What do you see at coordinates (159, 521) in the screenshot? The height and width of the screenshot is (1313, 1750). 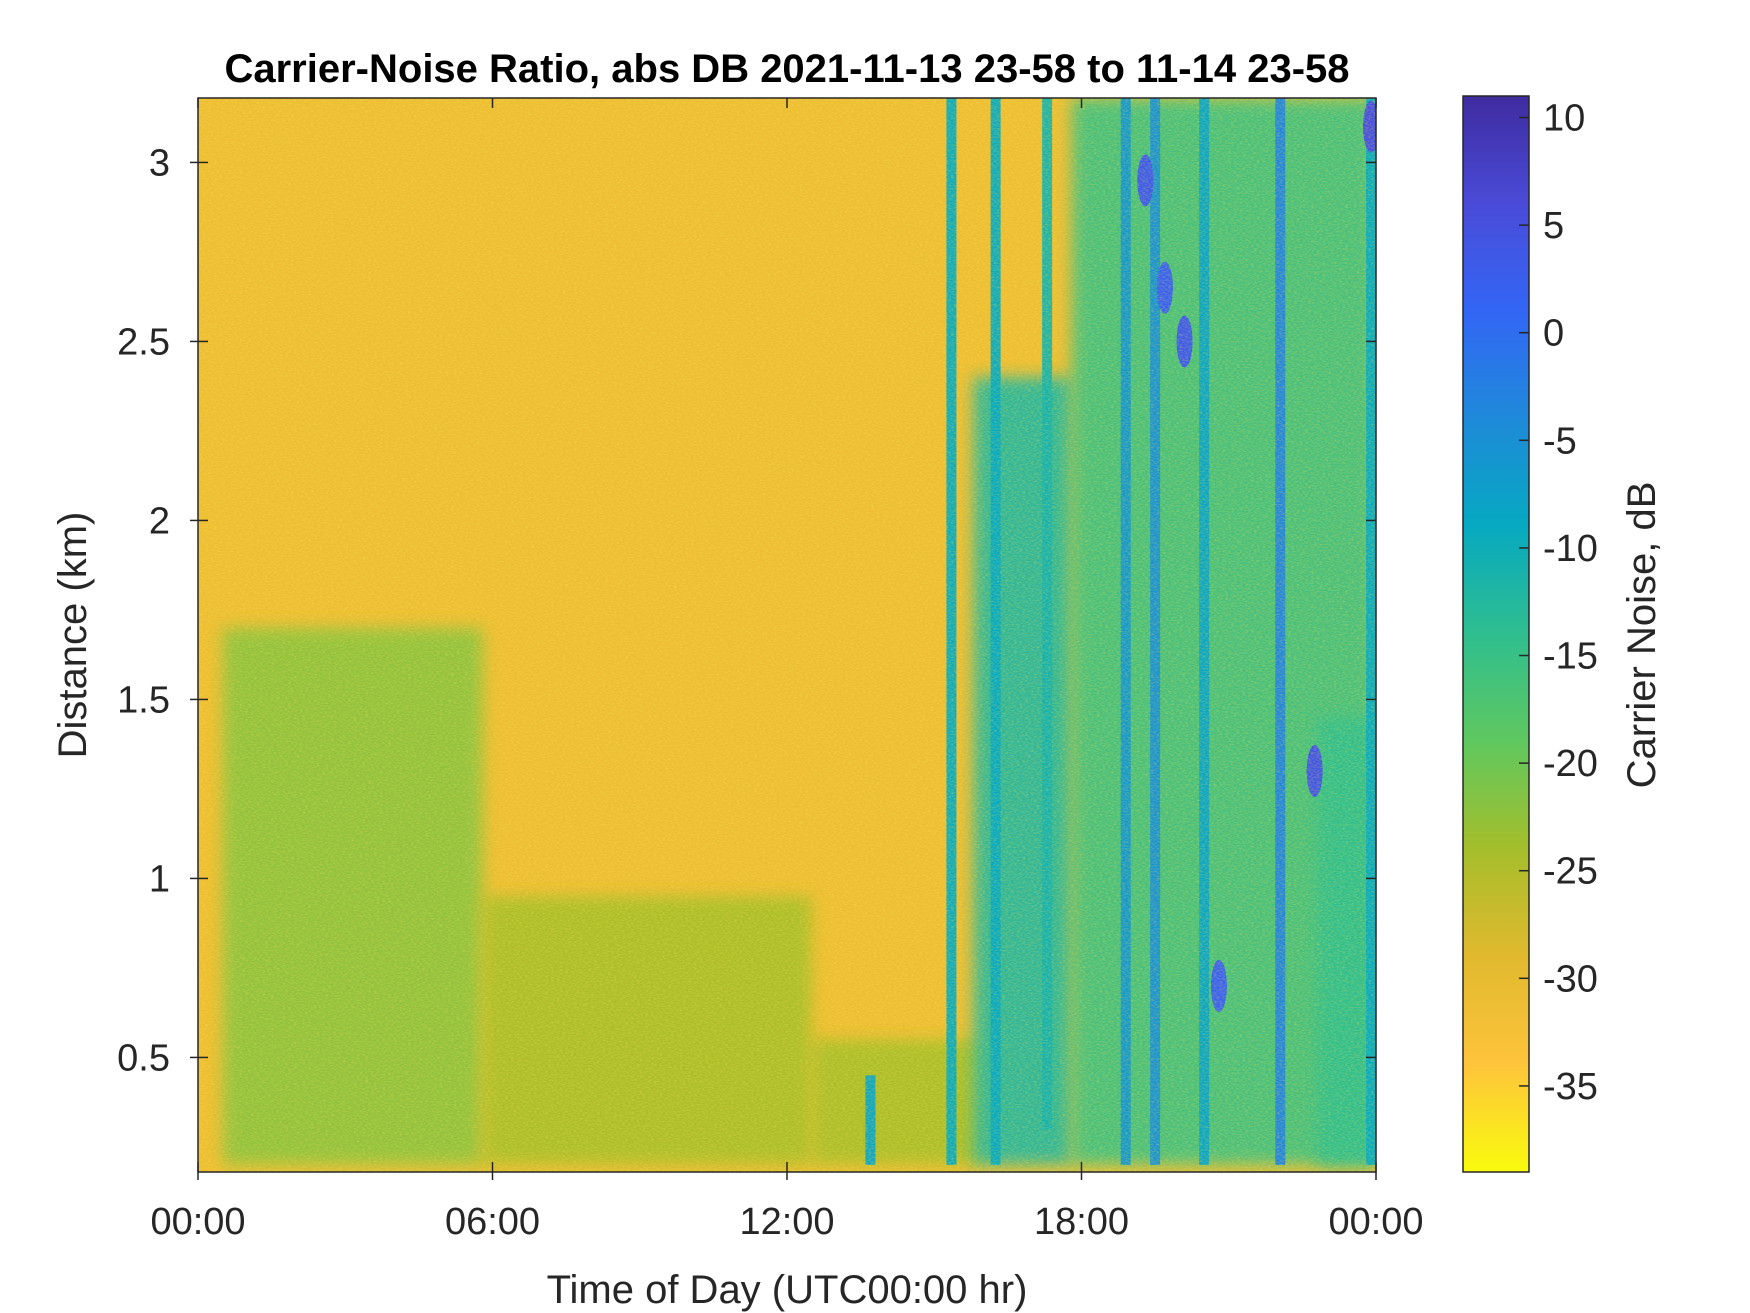 I see `y-tick-label: 2` at bounding box center [159, 521].